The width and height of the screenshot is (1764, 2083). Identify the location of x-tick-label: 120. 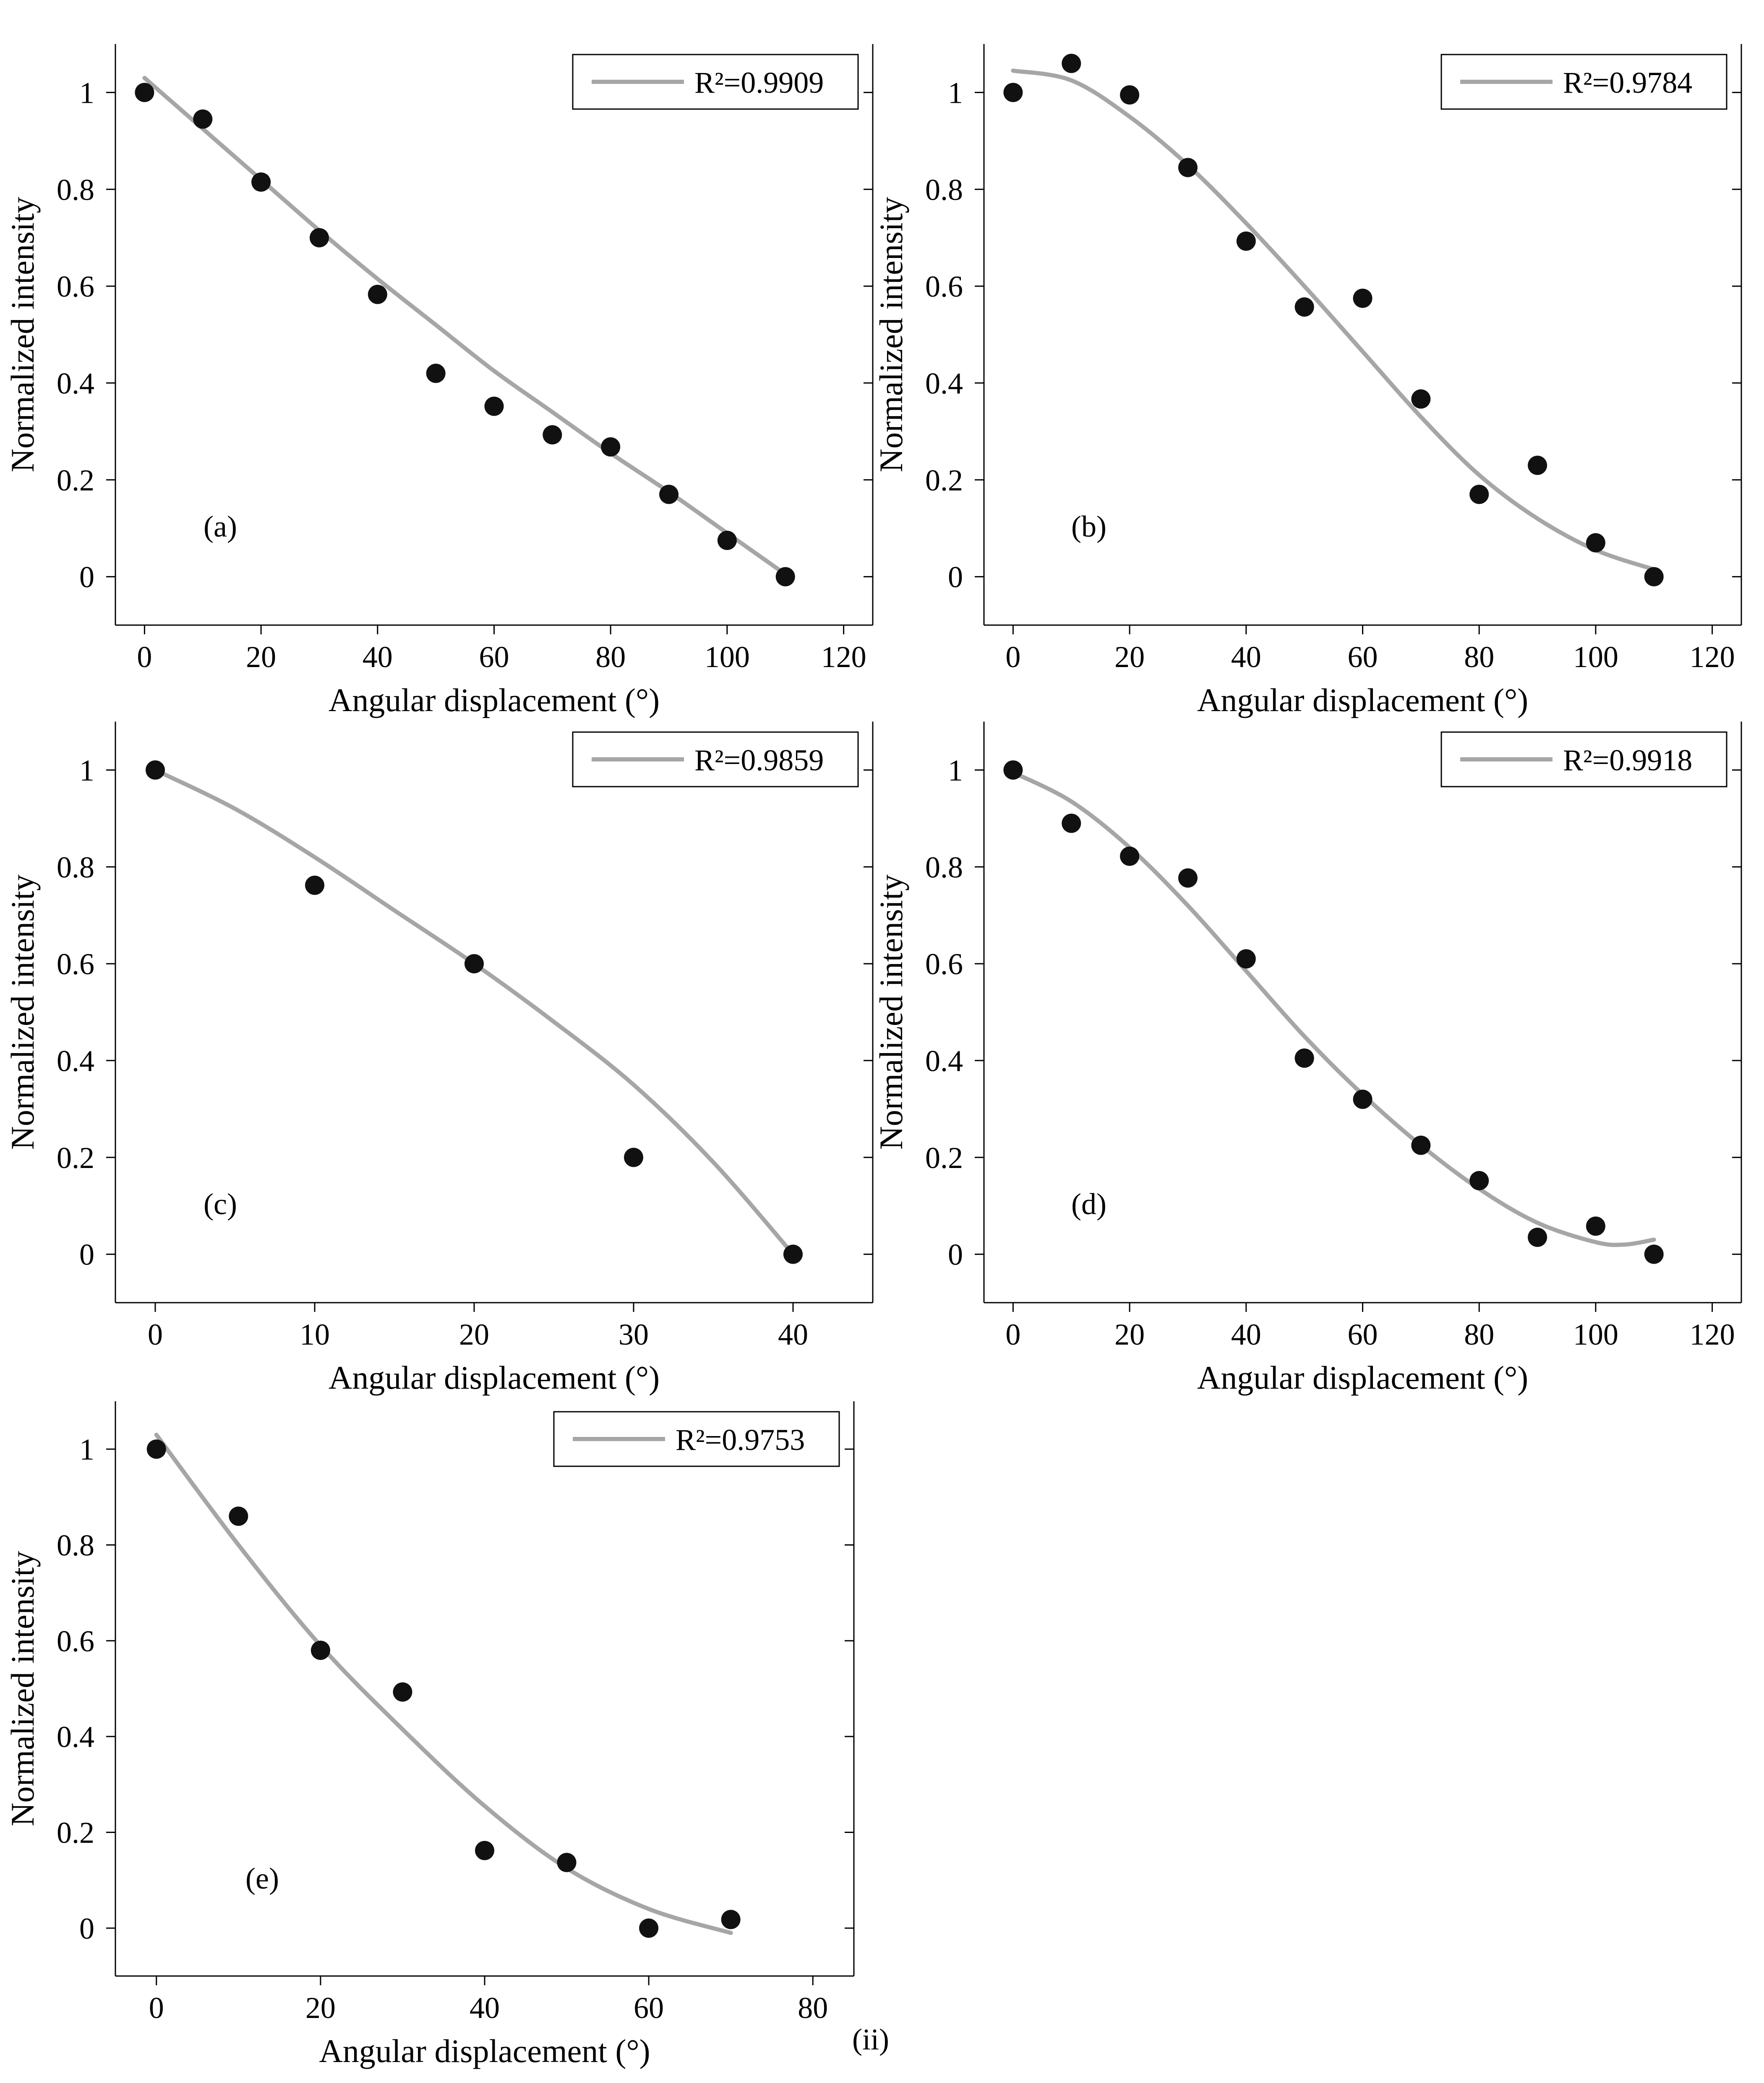
(1713, 1334).